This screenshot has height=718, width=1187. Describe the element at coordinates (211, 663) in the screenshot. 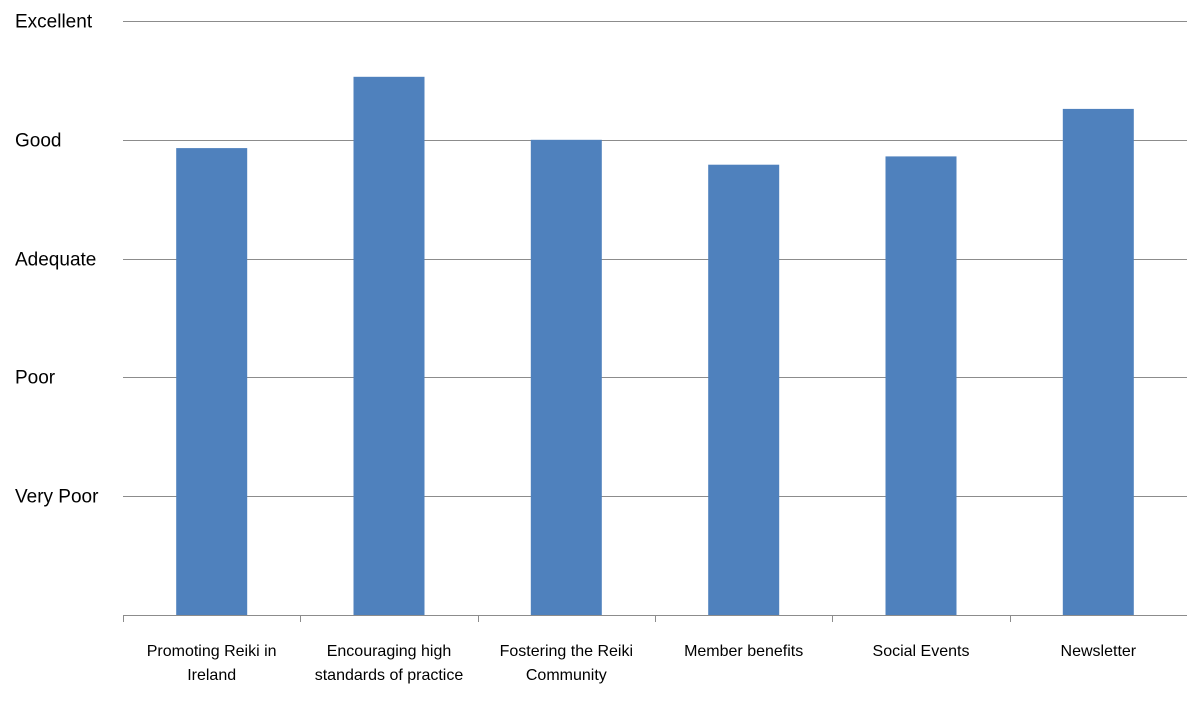

I see `x-tick-label: Promoting Reiki in Ireland` at that location.